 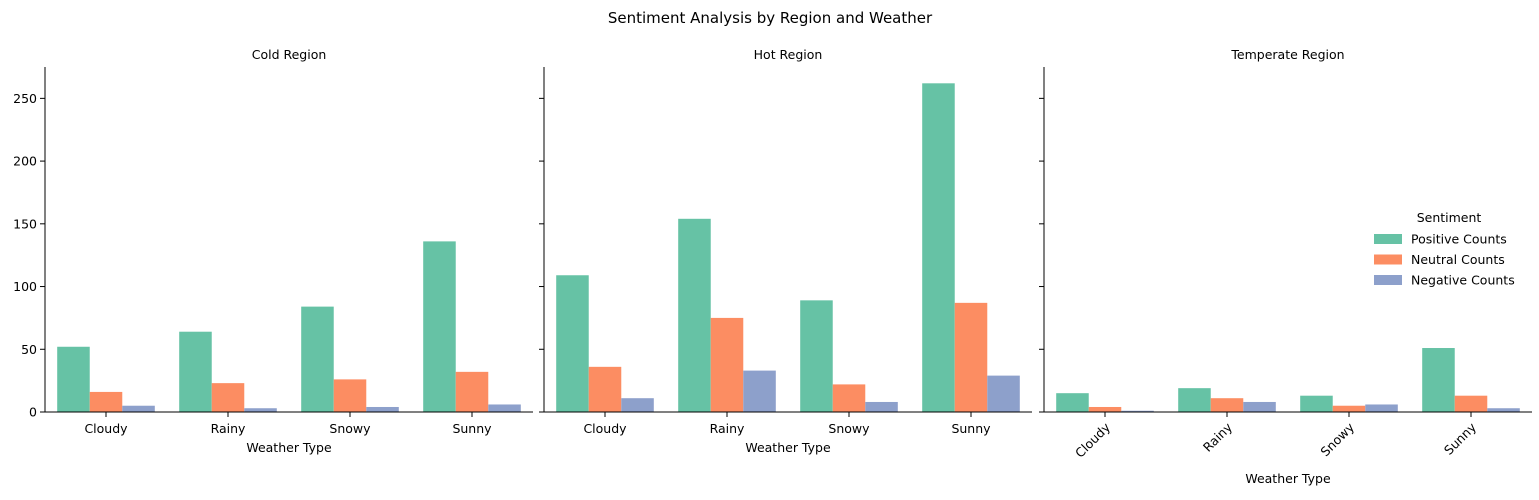 I want to click on legend-label: Positive Counts, so click(x=1459, y=239).